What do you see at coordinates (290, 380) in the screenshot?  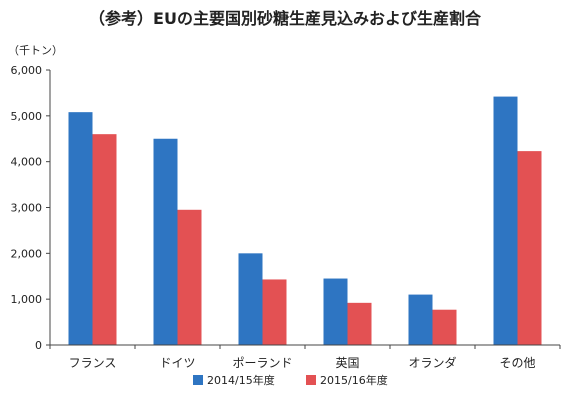 I see `legend: 2014/15年度 2015/16年度` at bounding box center [290, 380].